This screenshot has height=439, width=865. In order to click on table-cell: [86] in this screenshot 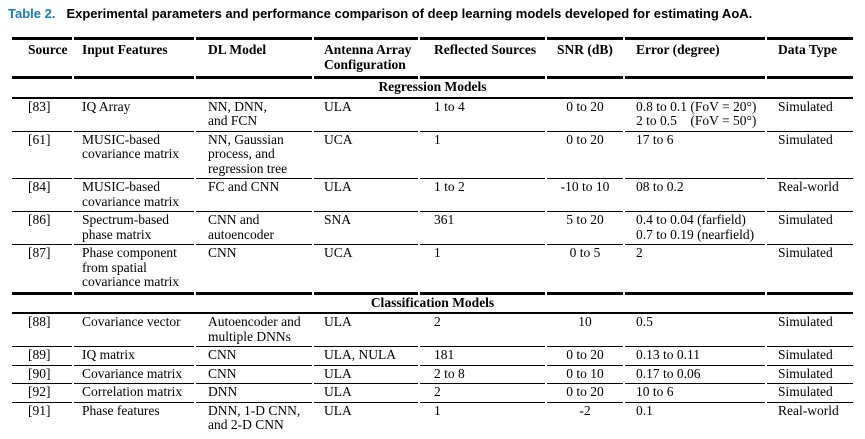, I will do `click(42, 228)`.